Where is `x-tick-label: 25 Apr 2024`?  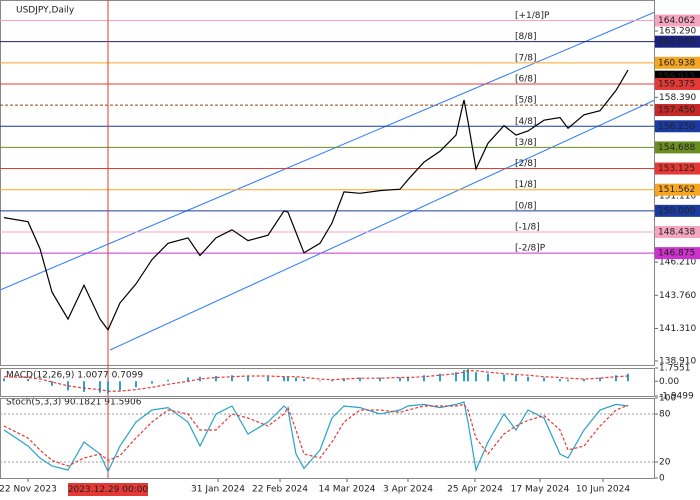 x-tick-label: 25 Apr 2024 is located at coordinates (475, 490).